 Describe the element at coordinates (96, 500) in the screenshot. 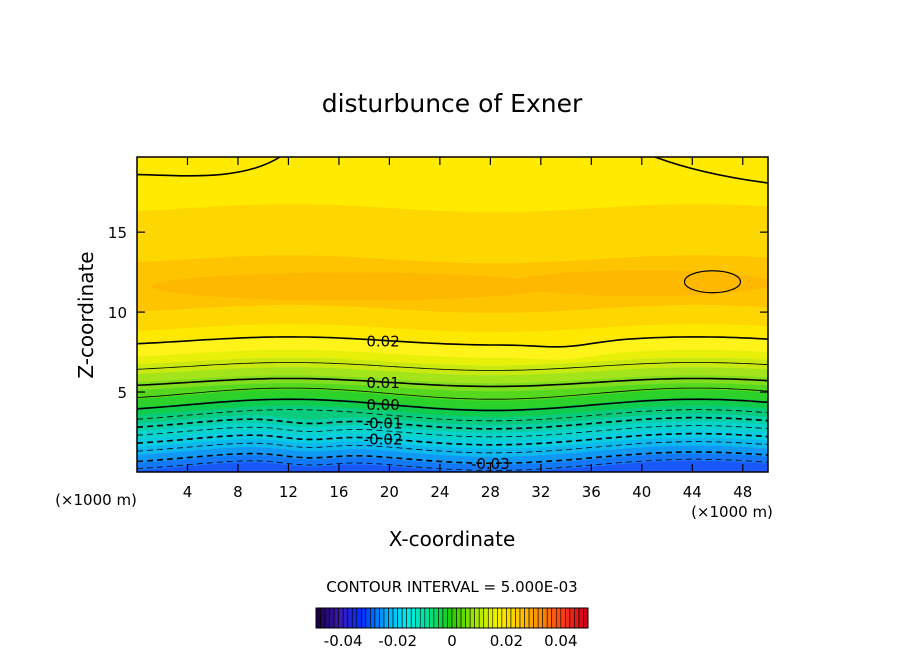

I see `x-axis-unit-left: (×1000 m)` at that location.